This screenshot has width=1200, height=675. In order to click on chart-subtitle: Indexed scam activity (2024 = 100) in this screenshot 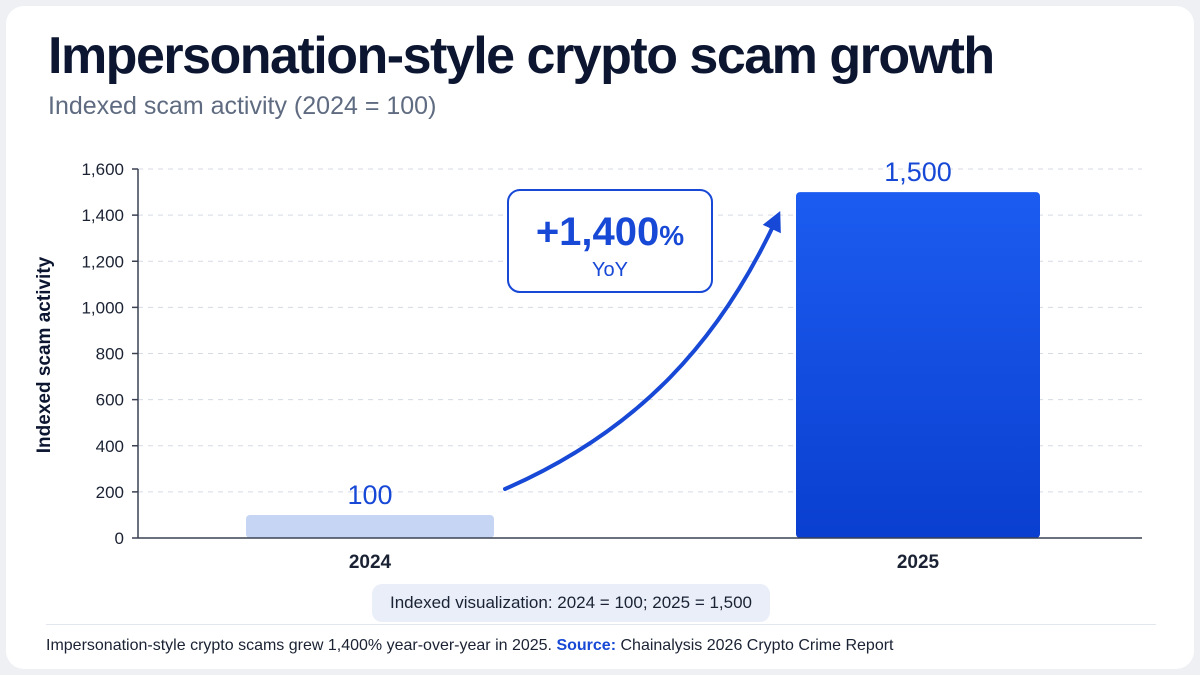, I will do `click(242, 106)`.